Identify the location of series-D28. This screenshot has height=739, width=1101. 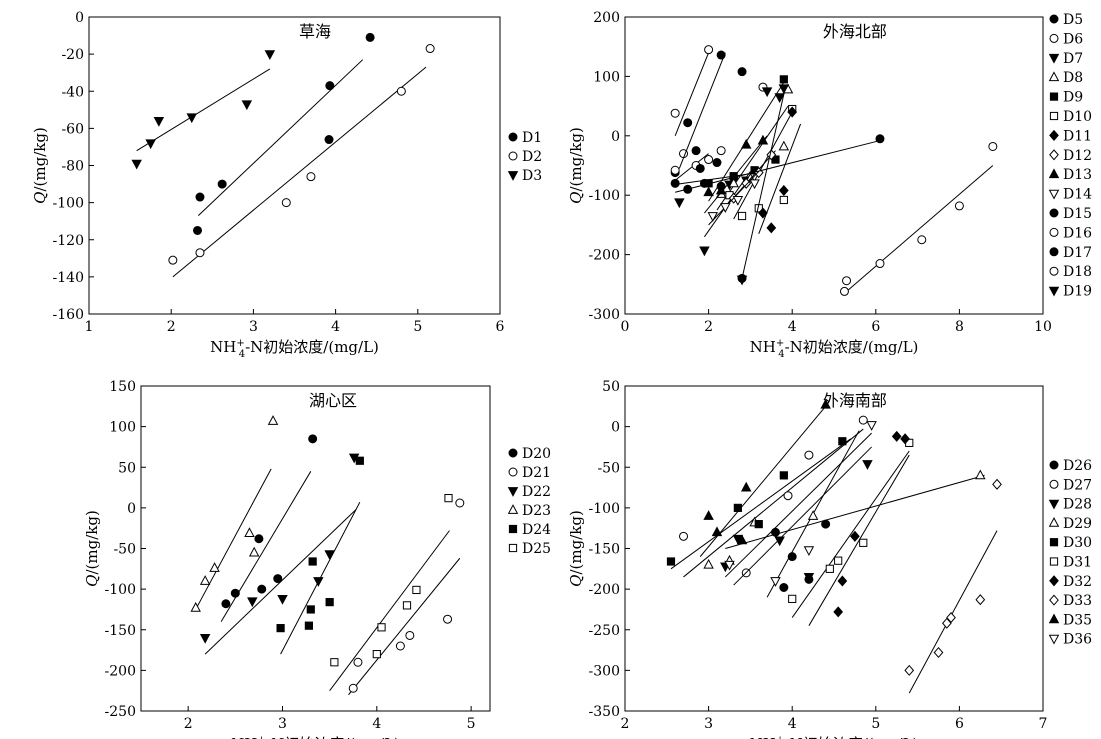
(796, 516).